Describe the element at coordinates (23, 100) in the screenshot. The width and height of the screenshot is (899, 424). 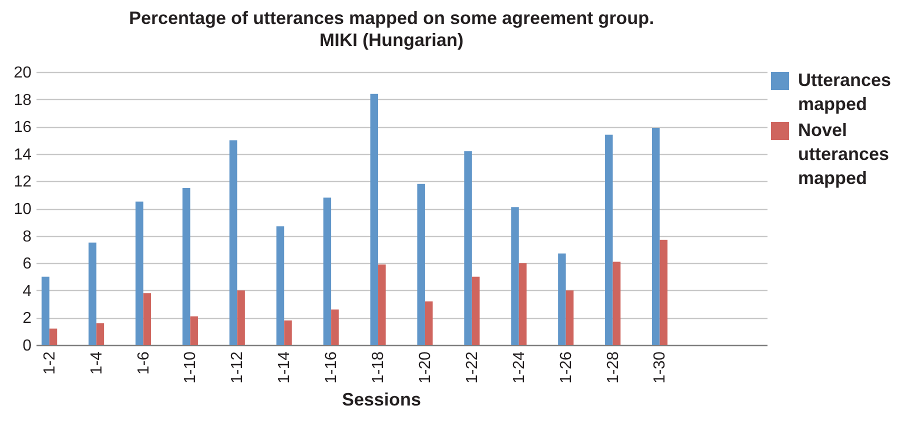
I see `y-tick-label: 18` at that location.